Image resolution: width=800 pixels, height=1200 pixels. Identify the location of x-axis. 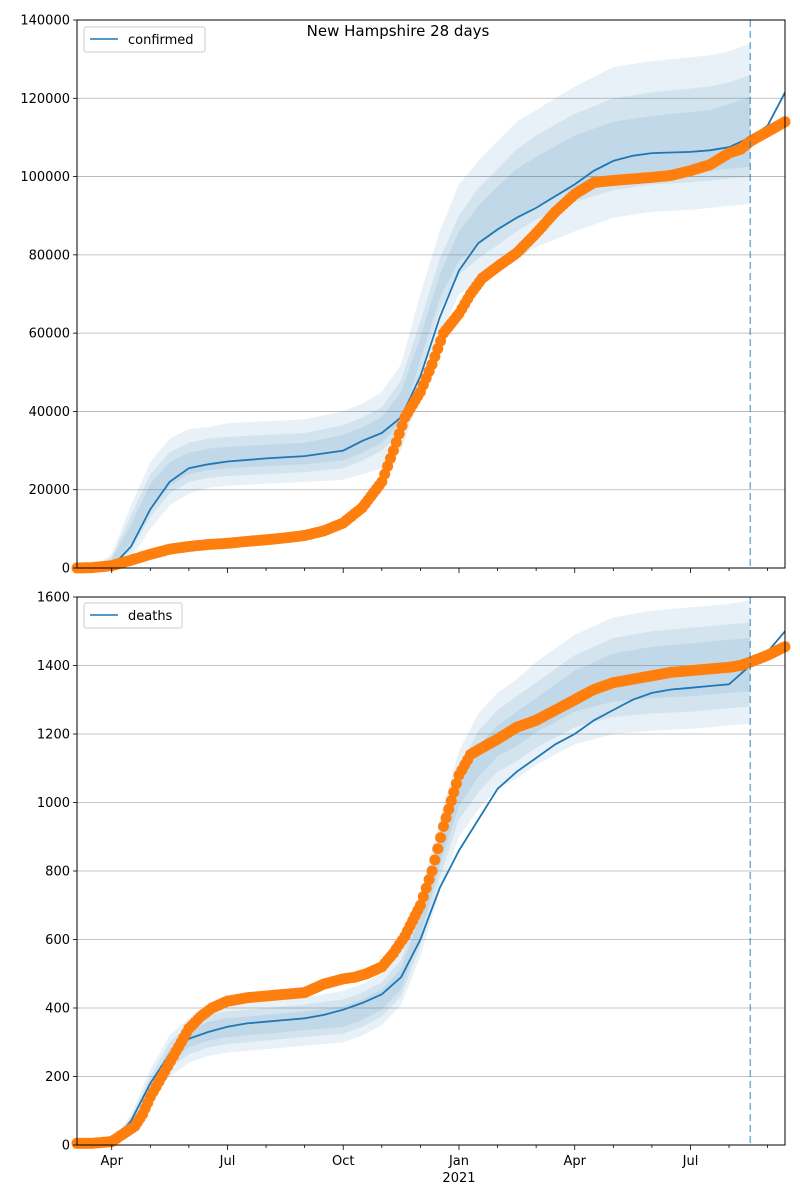
(440, 570).